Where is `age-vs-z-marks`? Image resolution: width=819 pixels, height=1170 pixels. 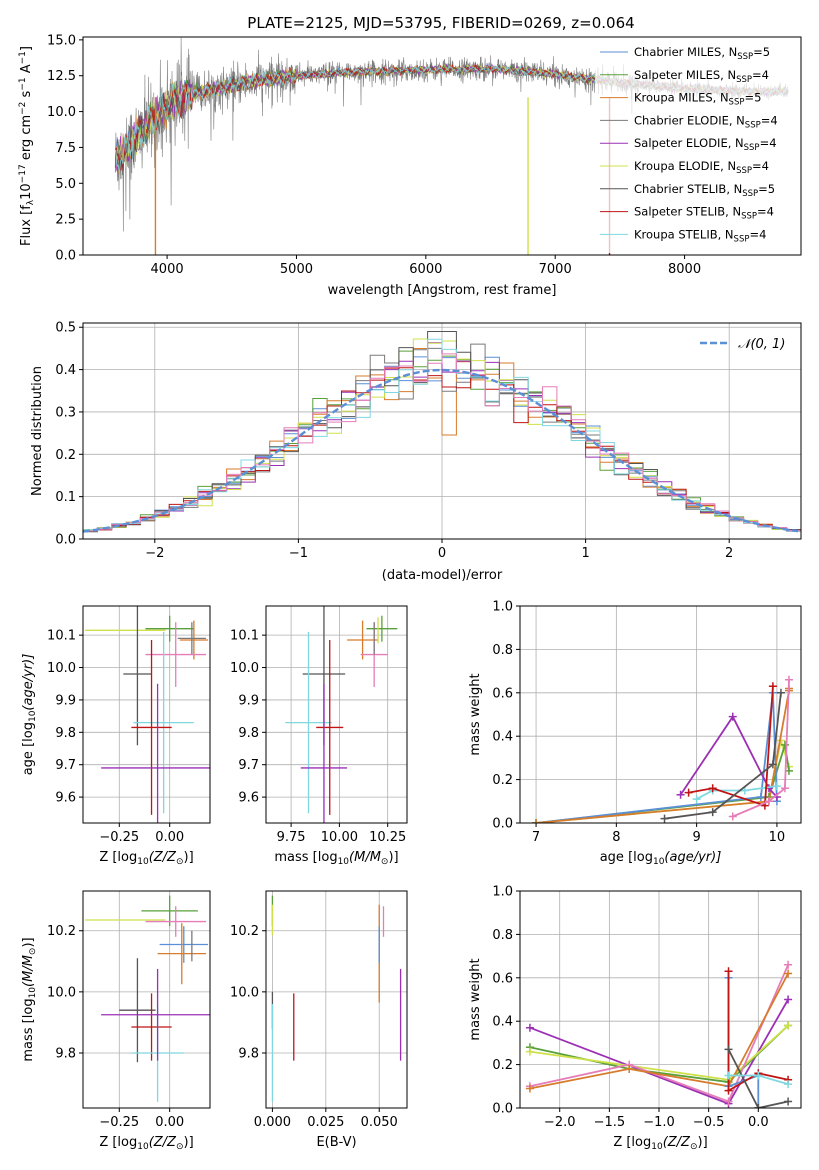 age-vs-z-marks is located at coordinates (147, 714).